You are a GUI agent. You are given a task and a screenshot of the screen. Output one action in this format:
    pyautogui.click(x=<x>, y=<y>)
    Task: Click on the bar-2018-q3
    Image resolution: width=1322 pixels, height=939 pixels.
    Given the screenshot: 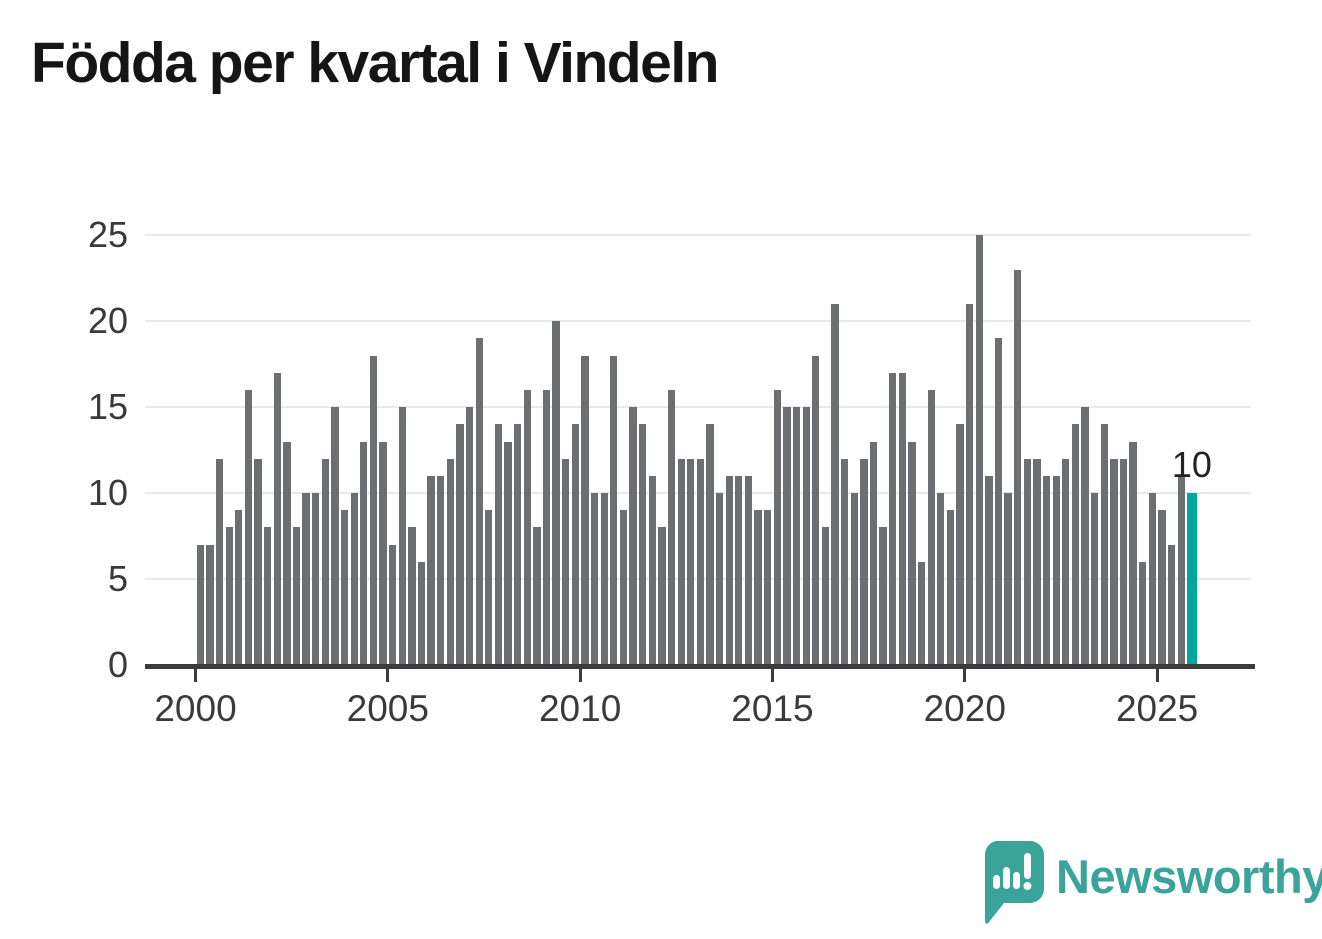 What is the action you would take?
    pyautogui.click(x=912, y=553)
    